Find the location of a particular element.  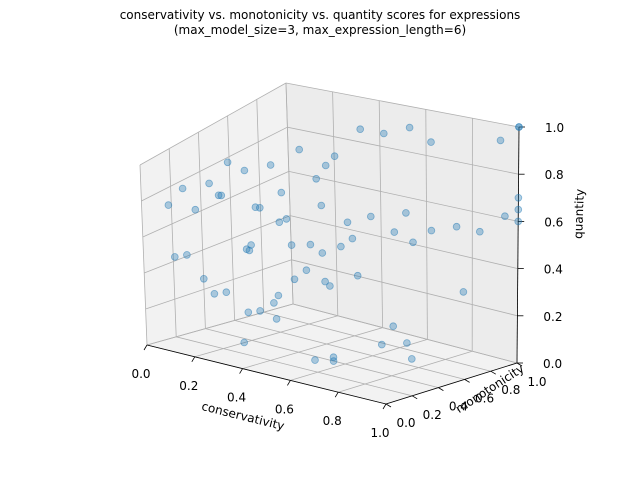

x-tick-label-4: 0.8 is located at coordinates (332, 421).